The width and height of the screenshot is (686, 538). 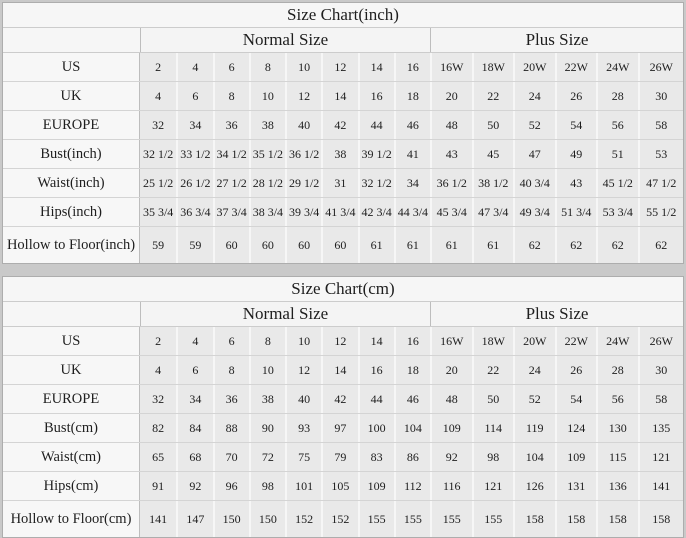 I want to click on size-cell: 54, so click(x=575, y=399).